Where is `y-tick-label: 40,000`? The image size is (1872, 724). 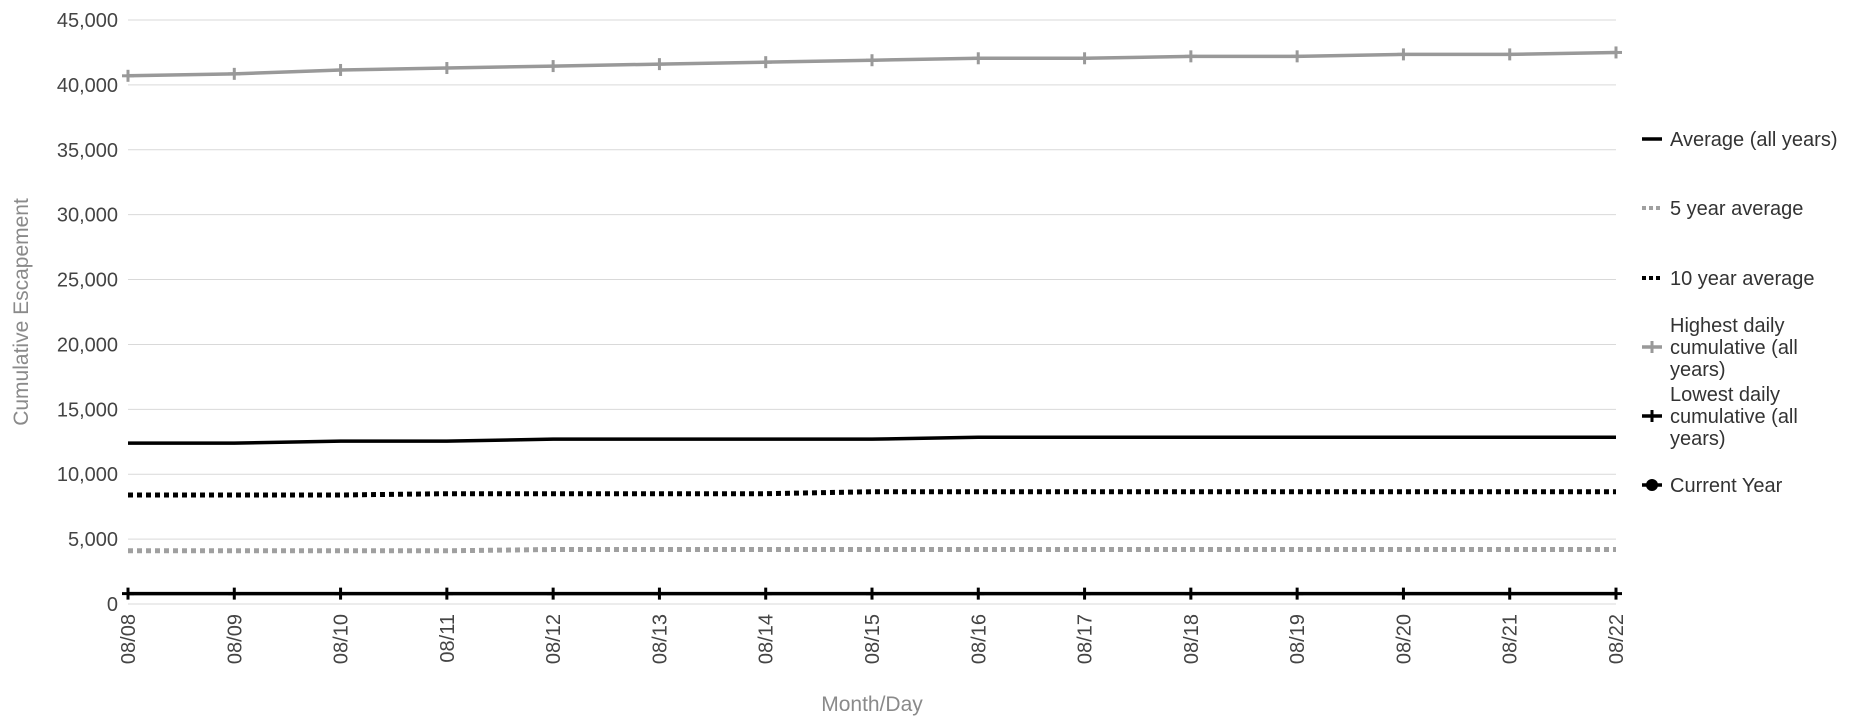
y-tick-label: 40,000 is located at coordinates (87, 86).